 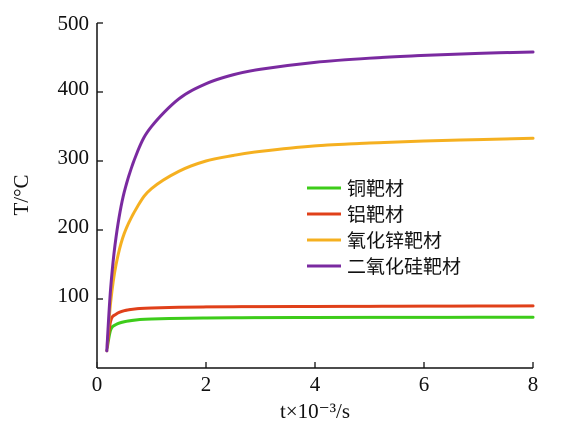 What do you see at coordinates (74, 157) in the screenshot?
I see `y-tick-label: 300` at bounding box center [74, 157].